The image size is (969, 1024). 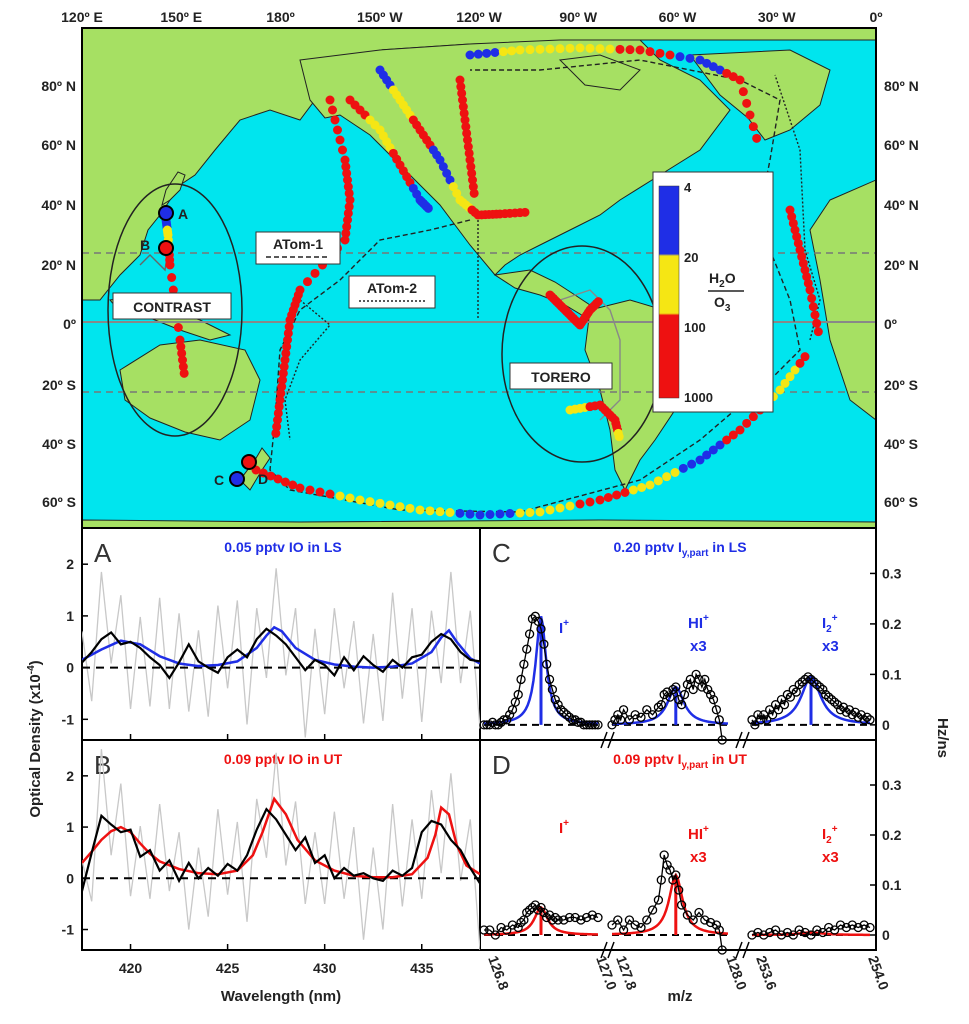 I want to click on x-tick-label: 126.8, so click(x=498, y=973).